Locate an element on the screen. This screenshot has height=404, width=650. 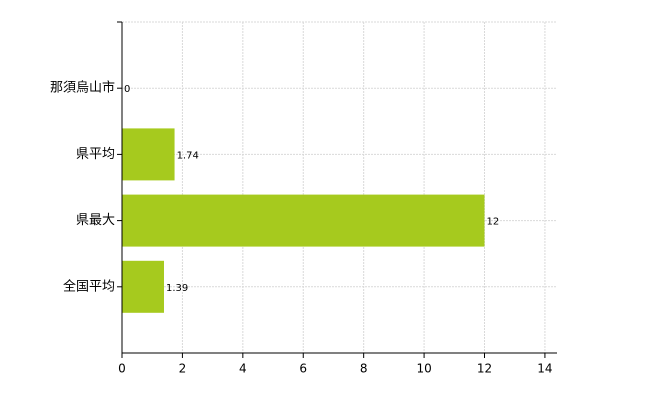
x-tick-label: 4 is located at coordinates (243, 369).